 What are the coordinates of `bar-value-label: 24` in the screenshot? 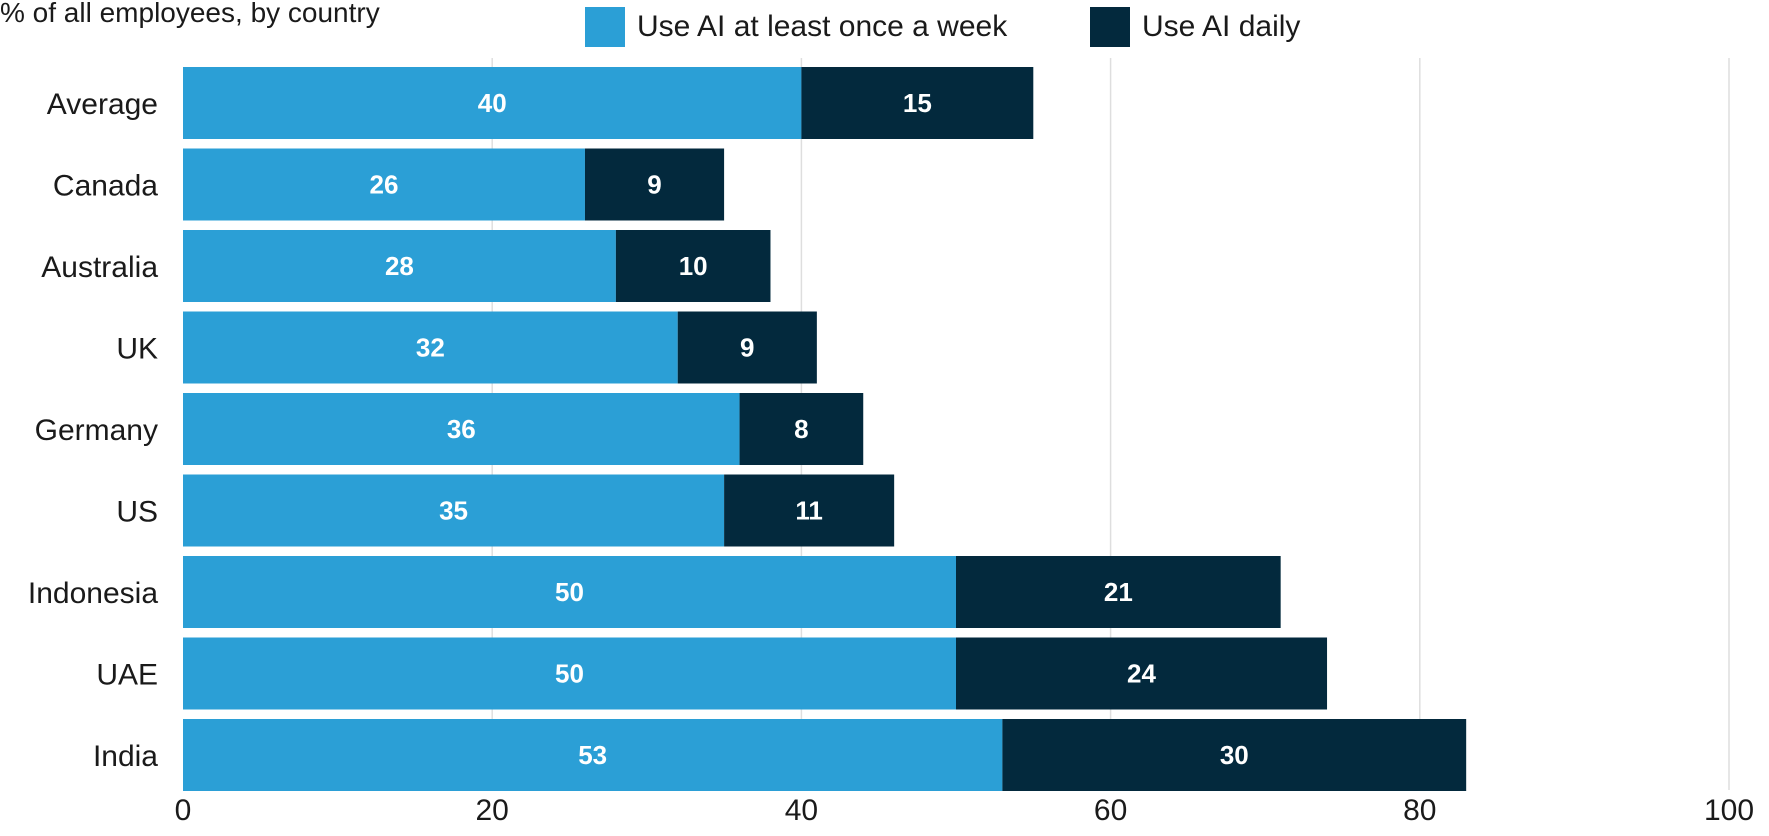 It's located at (1141, 674).